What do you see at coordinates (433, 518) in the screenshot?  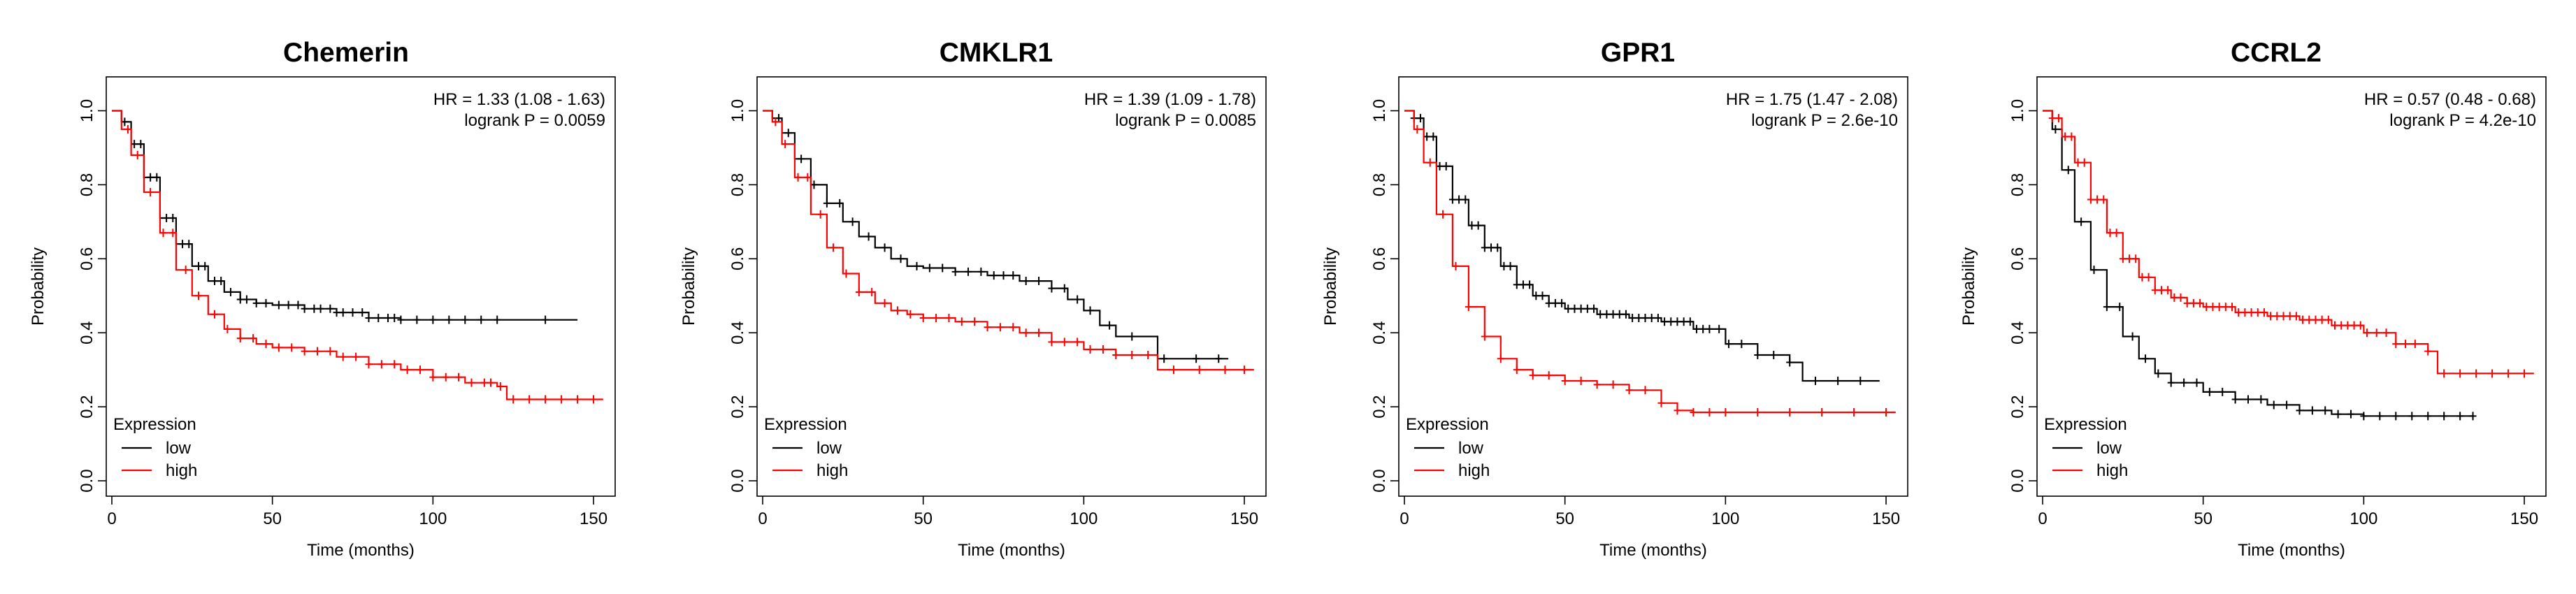 I see `x-tick-label: 100` at bounding box center [433, 518].